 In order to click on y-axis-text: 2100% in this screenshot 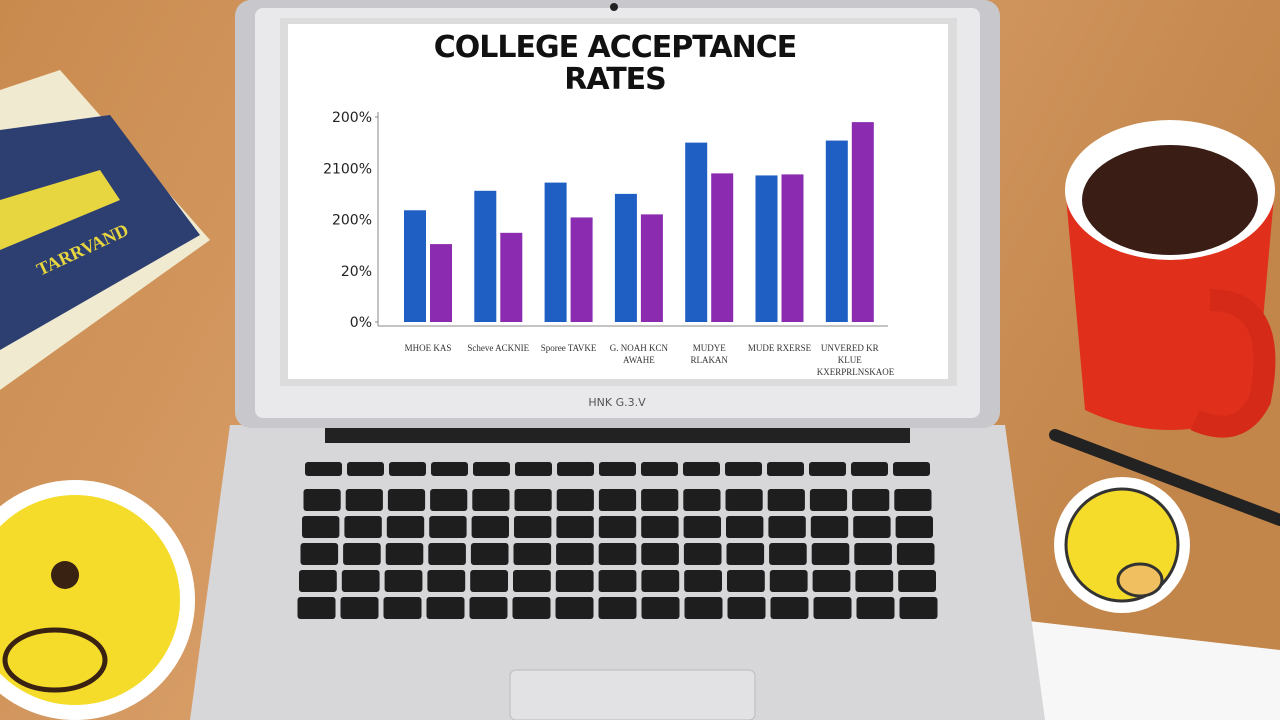, I will do `click(347, 169)`.